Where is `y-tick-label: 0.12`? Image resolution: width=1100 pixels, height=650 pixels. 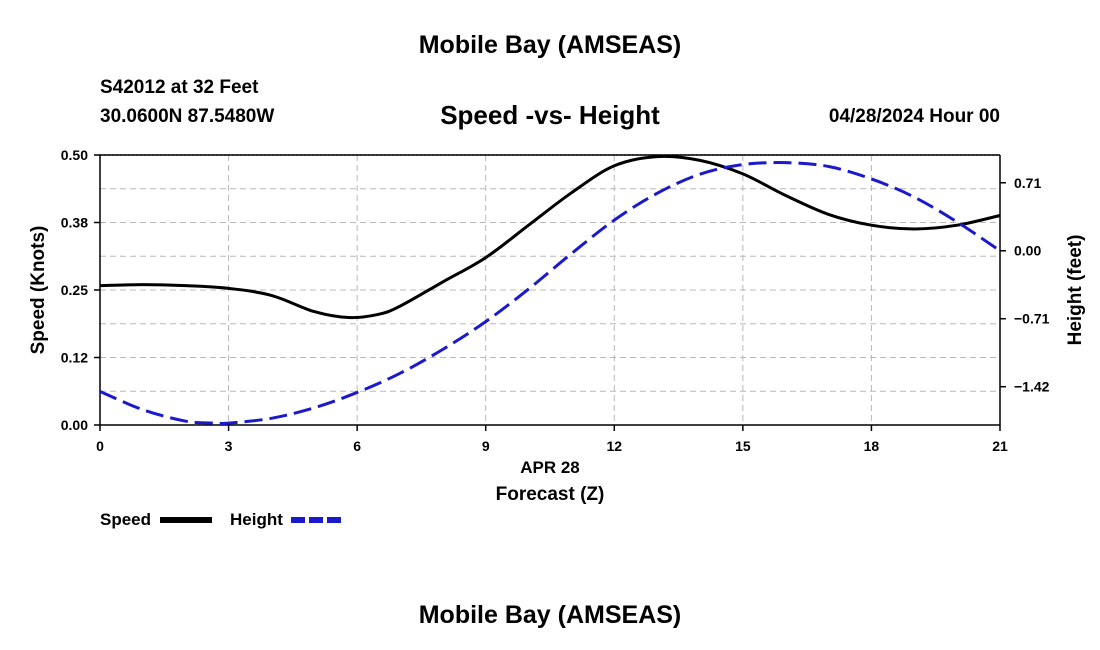 y-tick-label: 0.12 is located at coordinates (74, 358).